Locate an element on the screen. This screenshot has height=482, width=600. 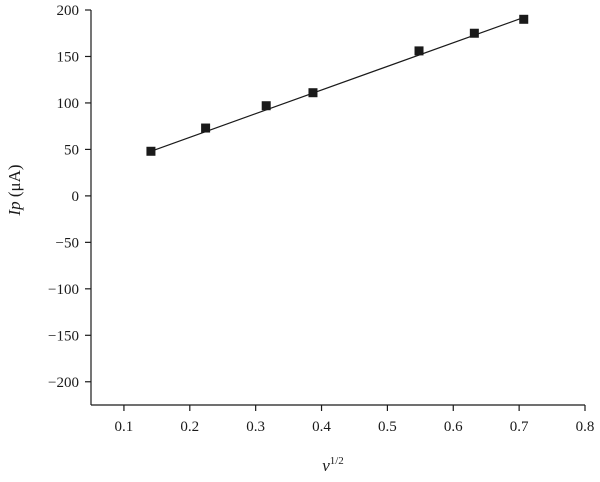
x-tick-label: 0.2 is located at coordinates (189, 427).